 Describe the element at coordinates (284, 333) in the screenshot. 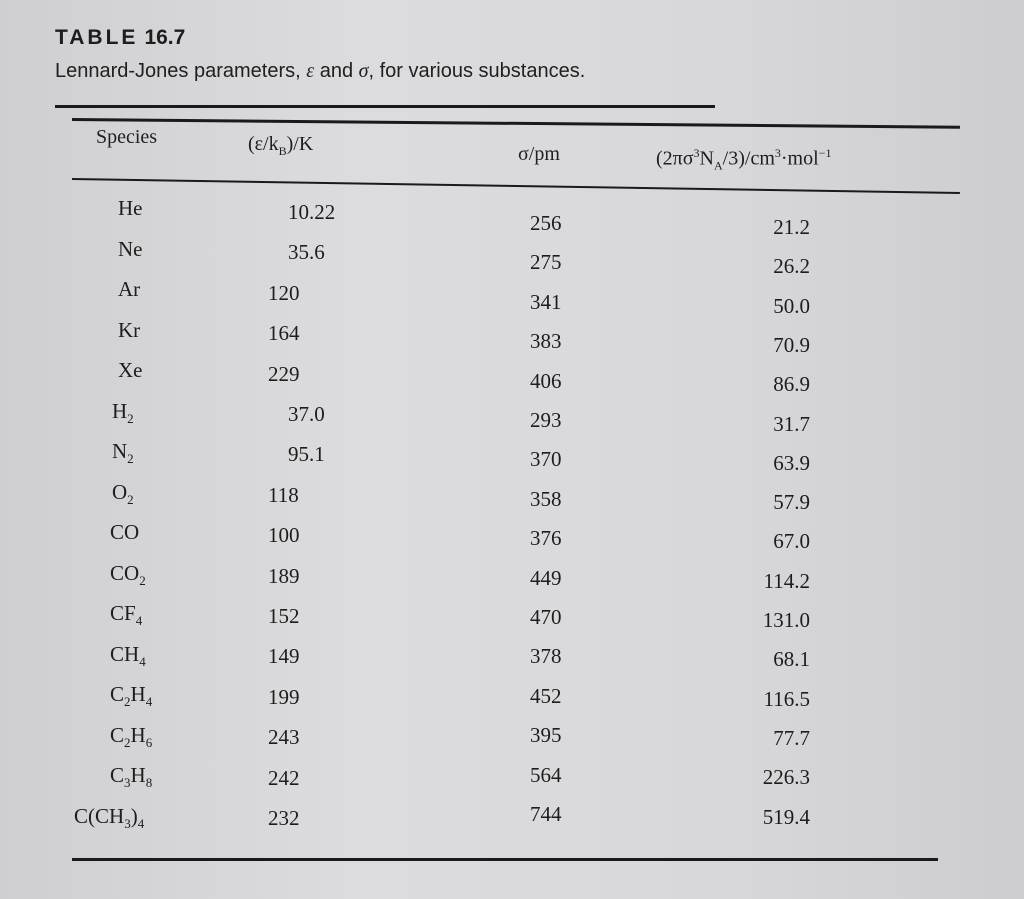

I see `cell-epsilon: 164` at that location.